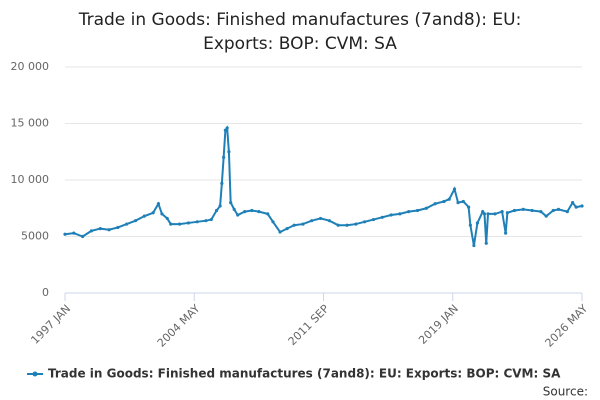  I want to click on x-tick-label: 1997 JAN, so click(50, 324).